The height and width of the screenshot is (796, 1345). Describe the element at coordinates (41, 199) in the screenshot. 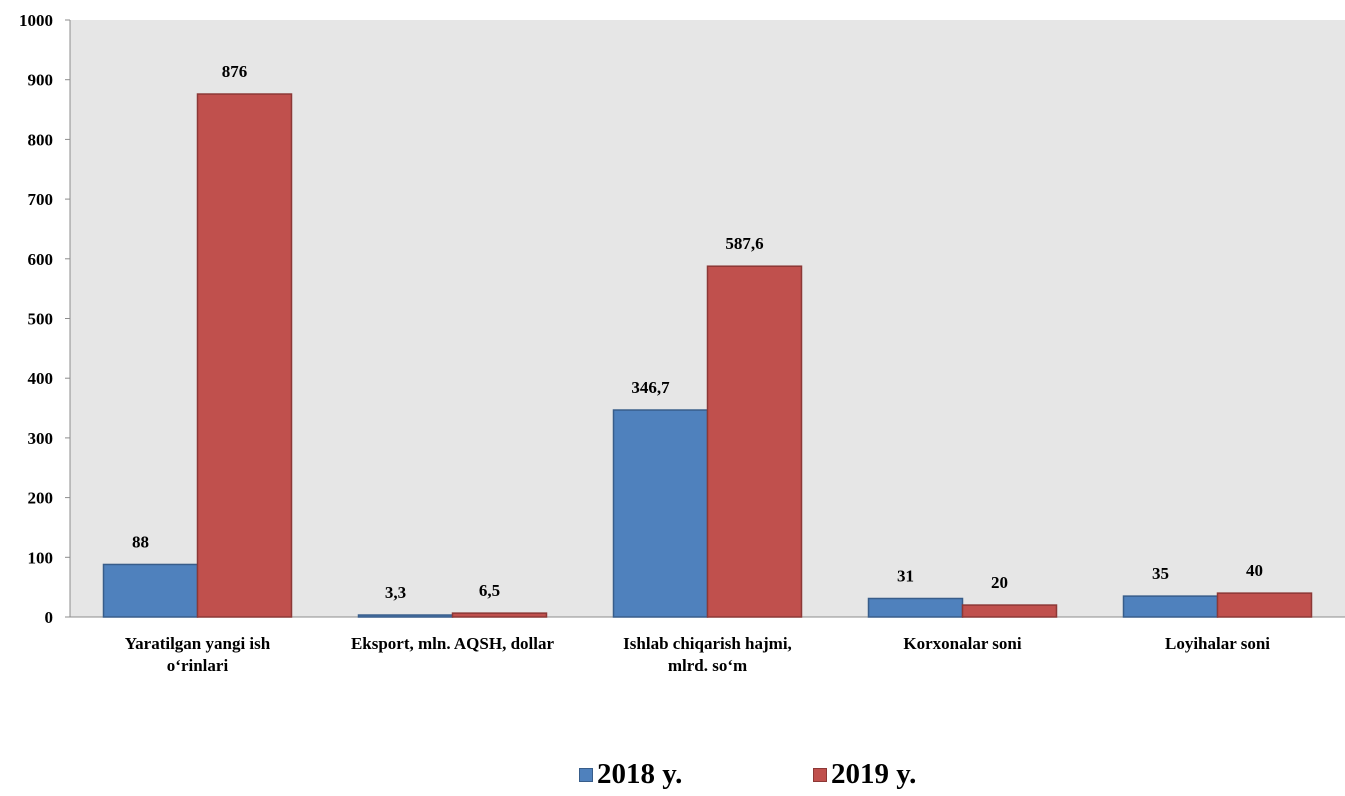

I see `y-tick-label: 700` at that location.